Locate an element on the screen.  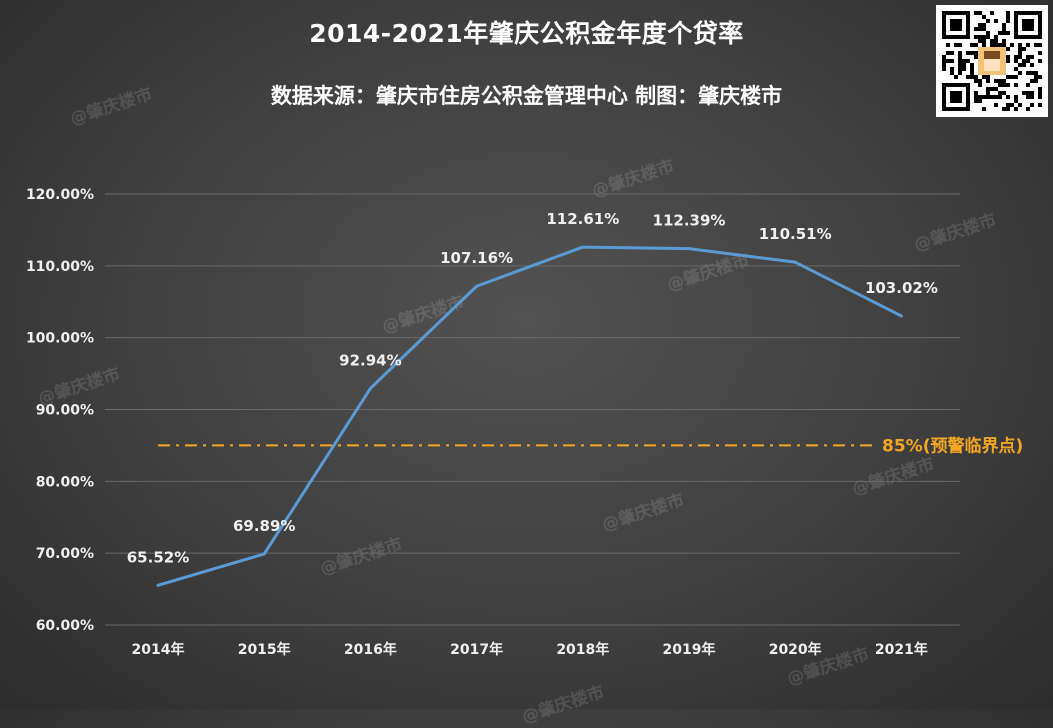
chart-title: 2014-2021年肇庆公积金年度个贷率 is located at coordinates (526, 33).